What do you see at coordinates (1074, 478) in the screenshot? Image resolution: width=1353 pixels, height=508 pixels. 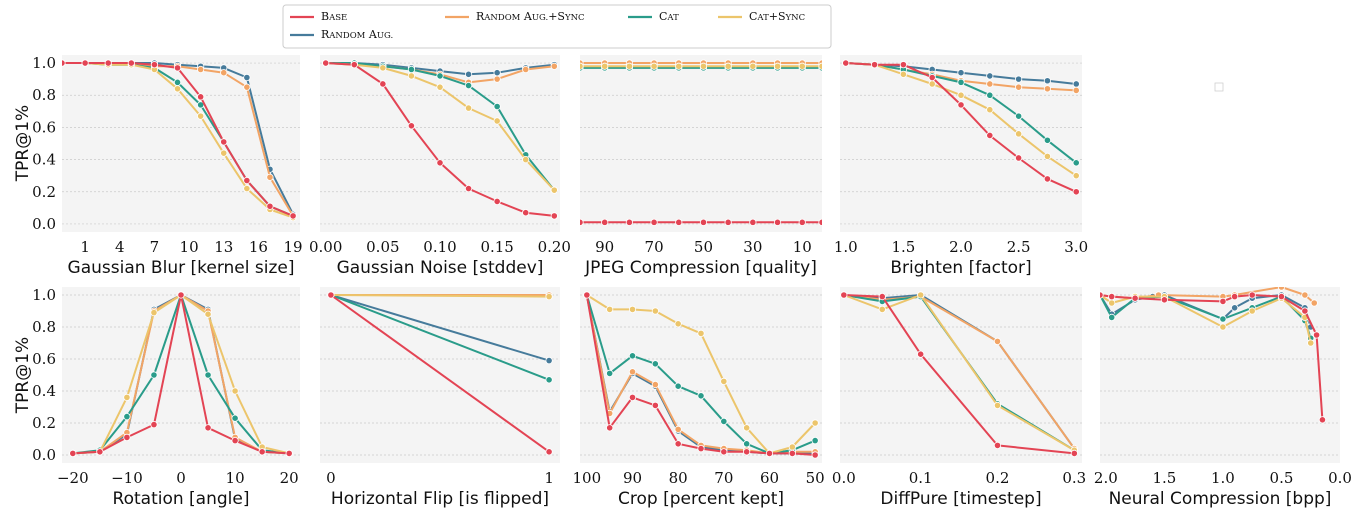 I see `x-tick-label: 0.3` at bounding box center [1074, 478].